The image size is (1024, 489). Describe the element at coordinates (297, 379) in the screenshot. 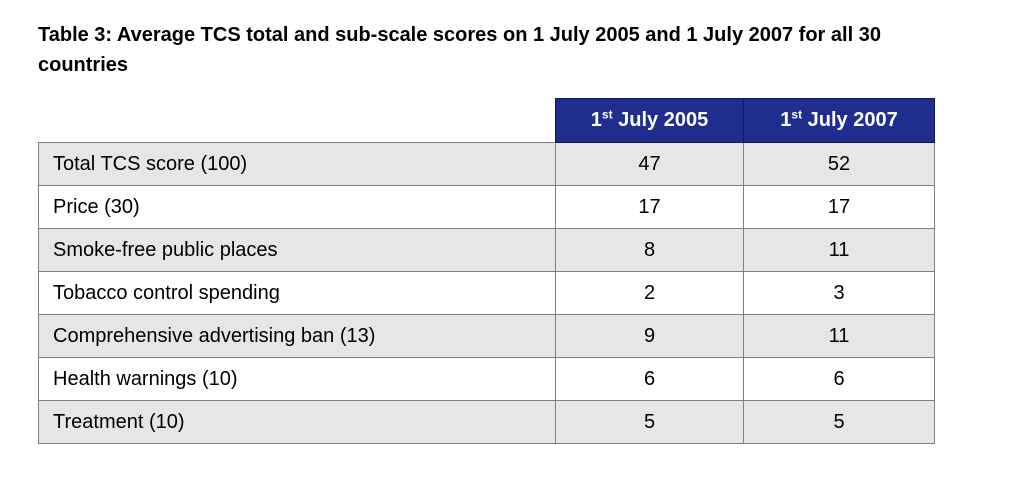

I see `row-label-cell: Health warnings (10)` at that location.